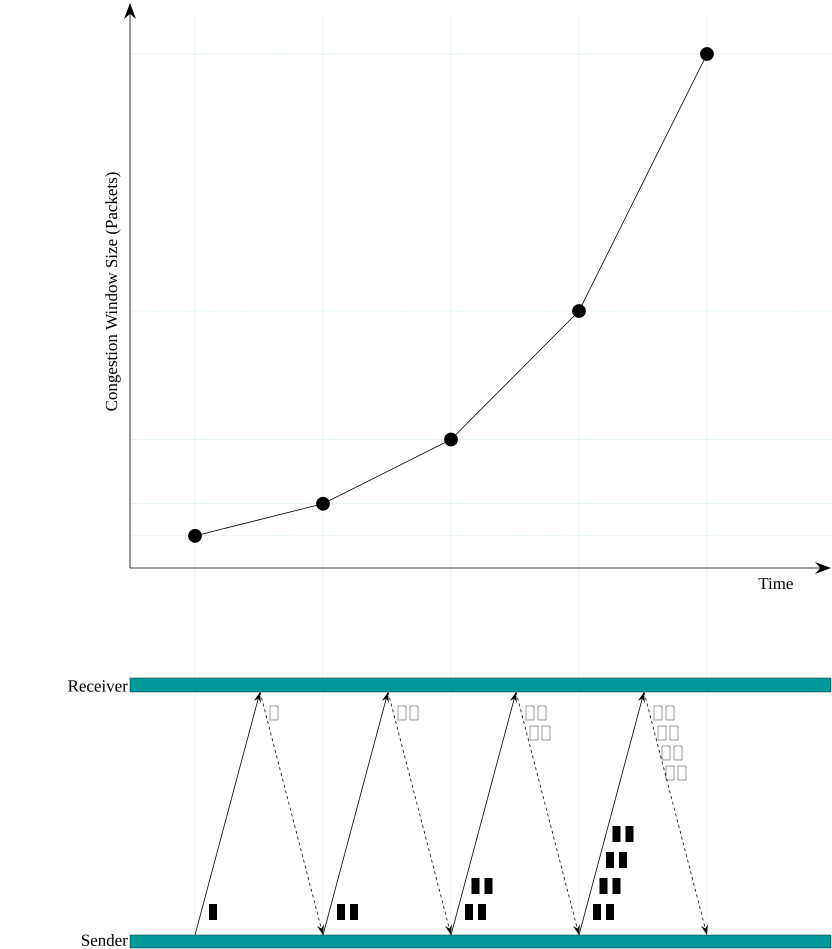 Image resolution: width=832 pixels, height=949 pixels. I want to click on text: Receiver, so click(98, 686).